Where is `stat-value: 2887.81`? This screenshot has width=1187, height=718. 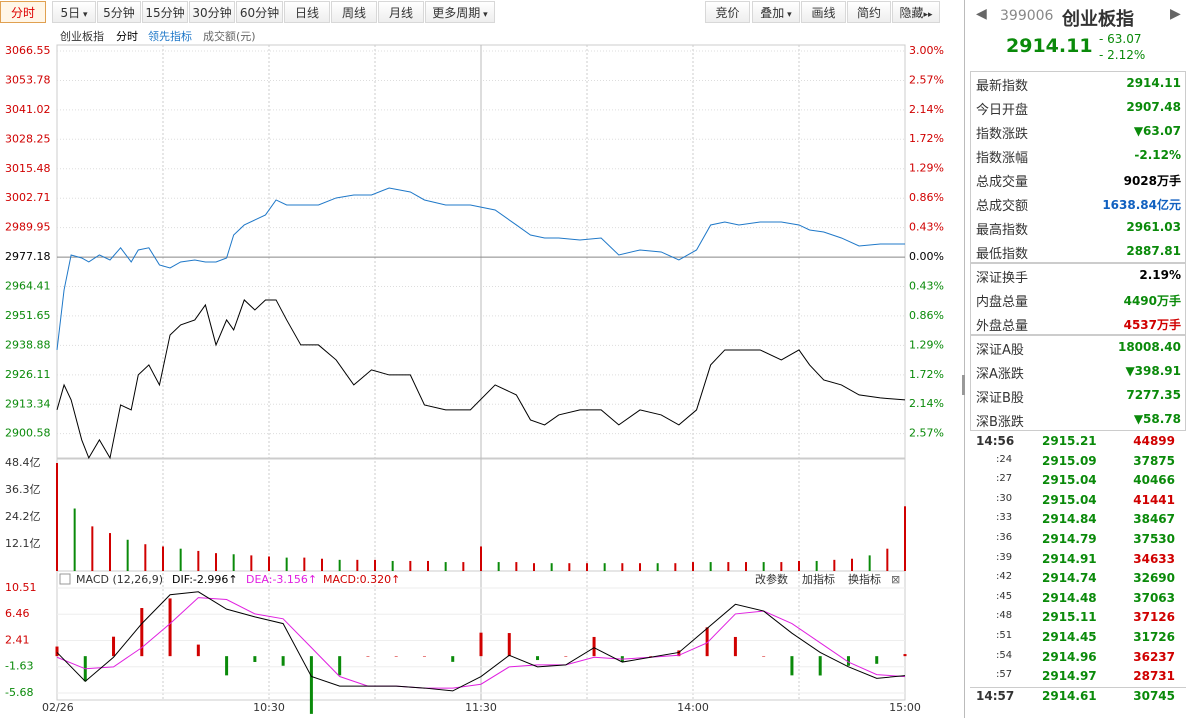 stat-value: 2887.81 is located at coordinates (1153, 251).